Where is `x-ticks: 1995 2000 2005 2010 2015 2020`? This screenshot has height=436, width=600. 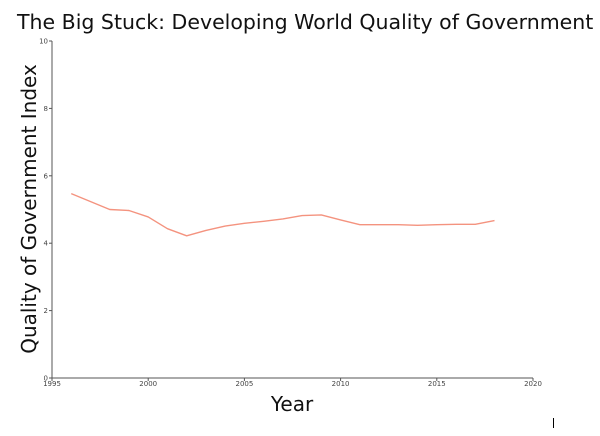
x-ticks: 1995 2000 2005 2010 2015 2020 is located at coordinates (292, 383).